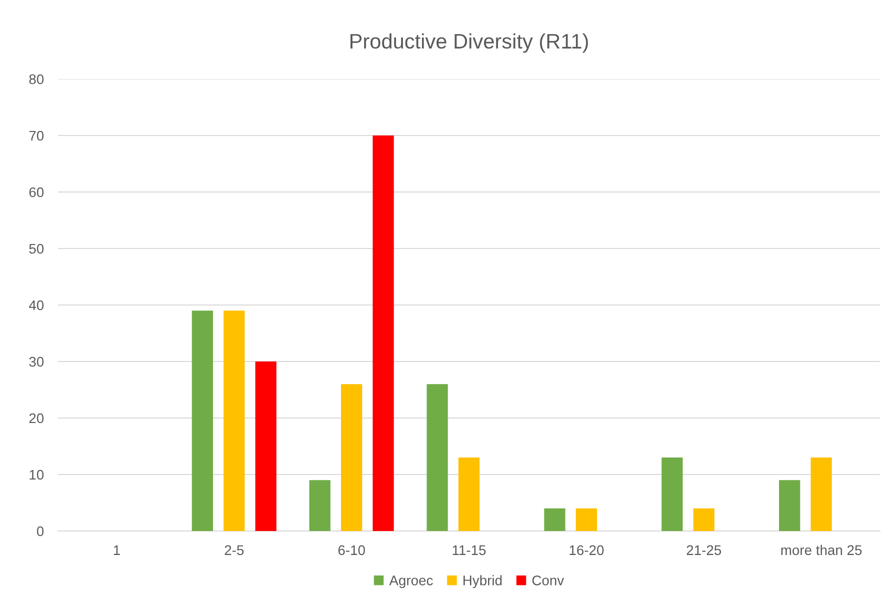  What do you see at coordinates (40, 531) in the screenshot?
I see `y-tick-label: 0` at bounding box center [40, 531].